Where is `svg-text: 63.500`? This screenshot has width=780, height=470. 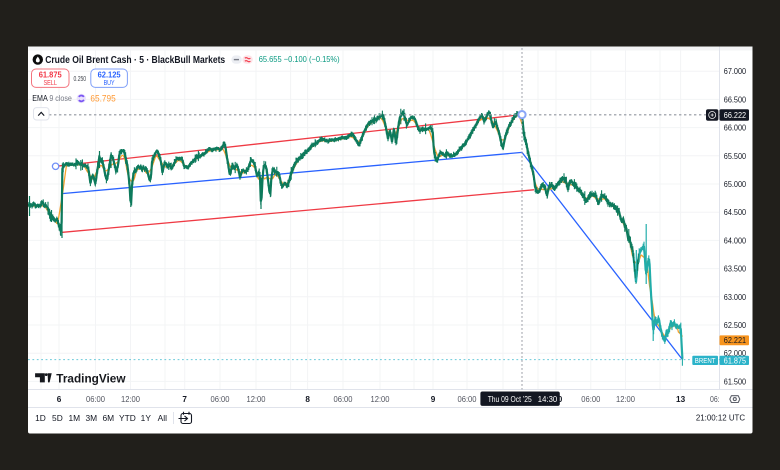 svg-text: 63.500 is located at coordinates (735, 269).